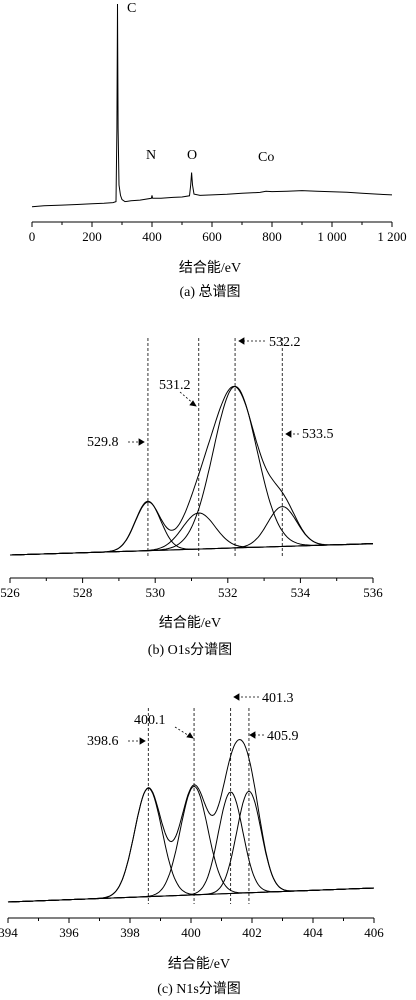  Describe the element at coordinates (212, 236) in the screenshot. I see `x-tick-label: 600` at that location.